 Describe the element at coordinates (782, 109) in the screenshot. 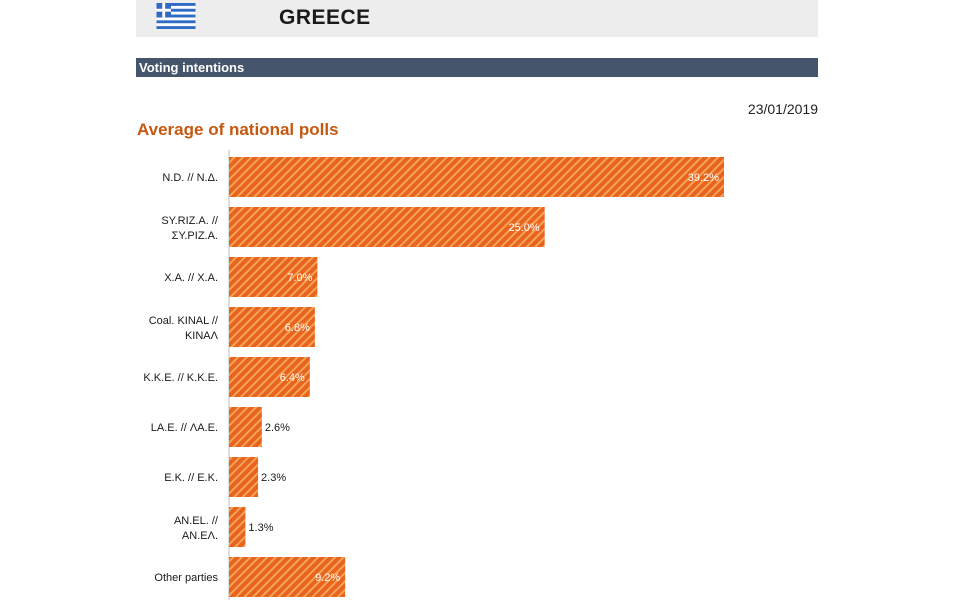

I see `poll-date: 23/01/2019` at that location.